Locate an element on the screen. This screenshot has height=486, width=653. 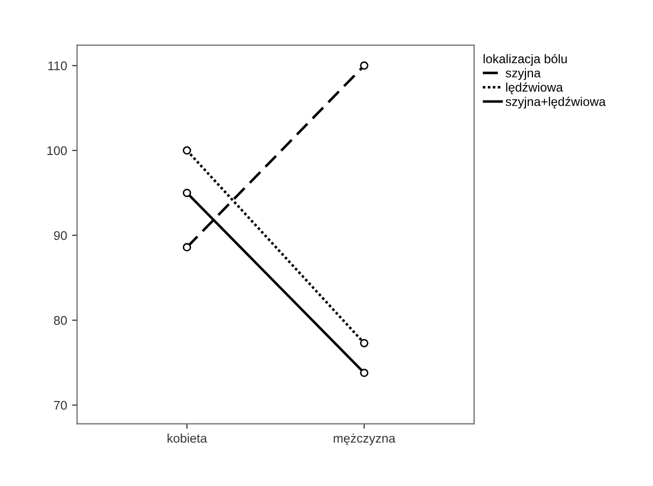
y-tick-label: 100 is located at coordinates (57, 151).